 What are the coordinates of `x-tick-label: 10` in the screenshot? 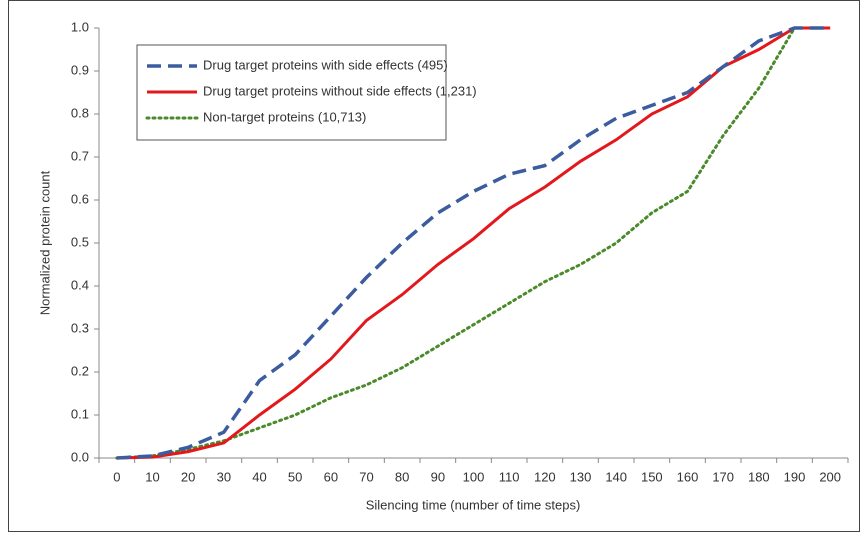 It's located at (152, 476).